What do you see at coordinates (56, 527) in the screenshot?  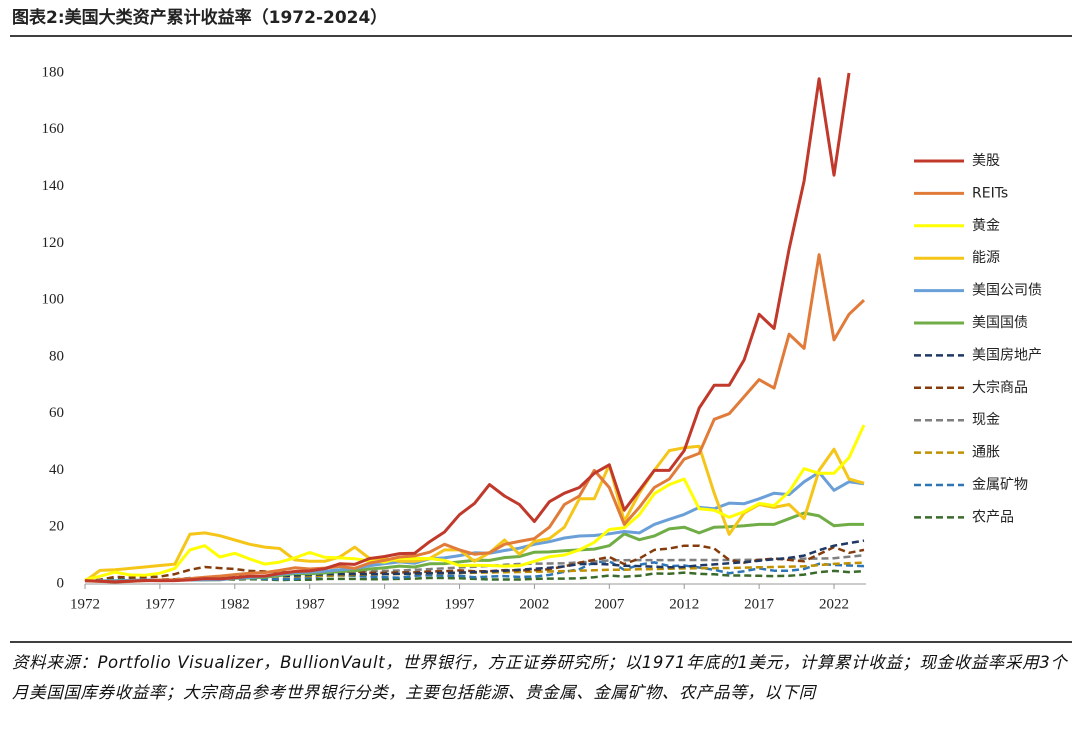 I see `y-tick-label: 20` at bounding box center [56, 527].